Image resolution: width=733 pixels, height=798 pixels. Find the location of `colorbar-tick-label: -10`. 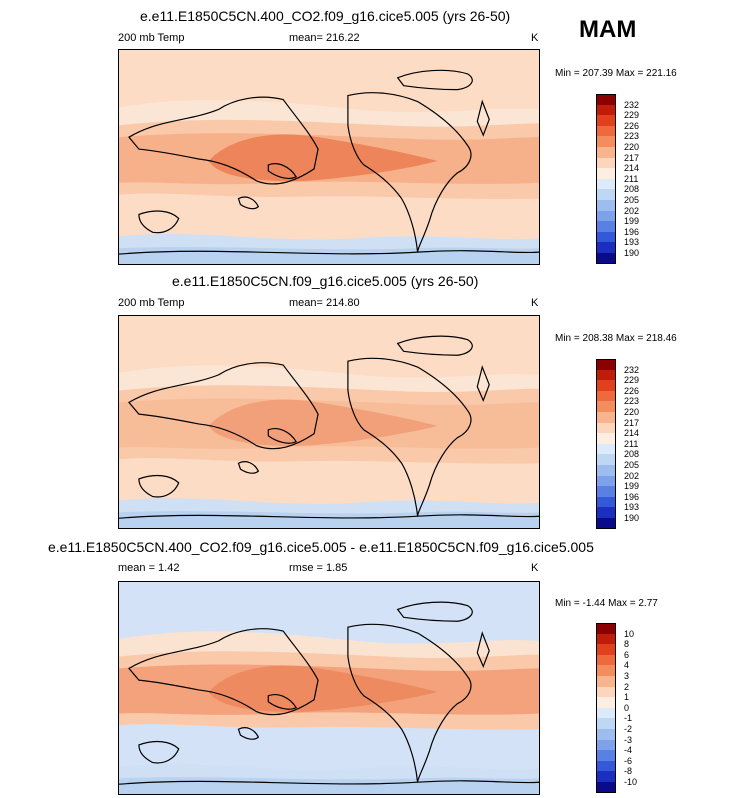

colorbar-tick-label: -10 is located at coordinates (631, 782).